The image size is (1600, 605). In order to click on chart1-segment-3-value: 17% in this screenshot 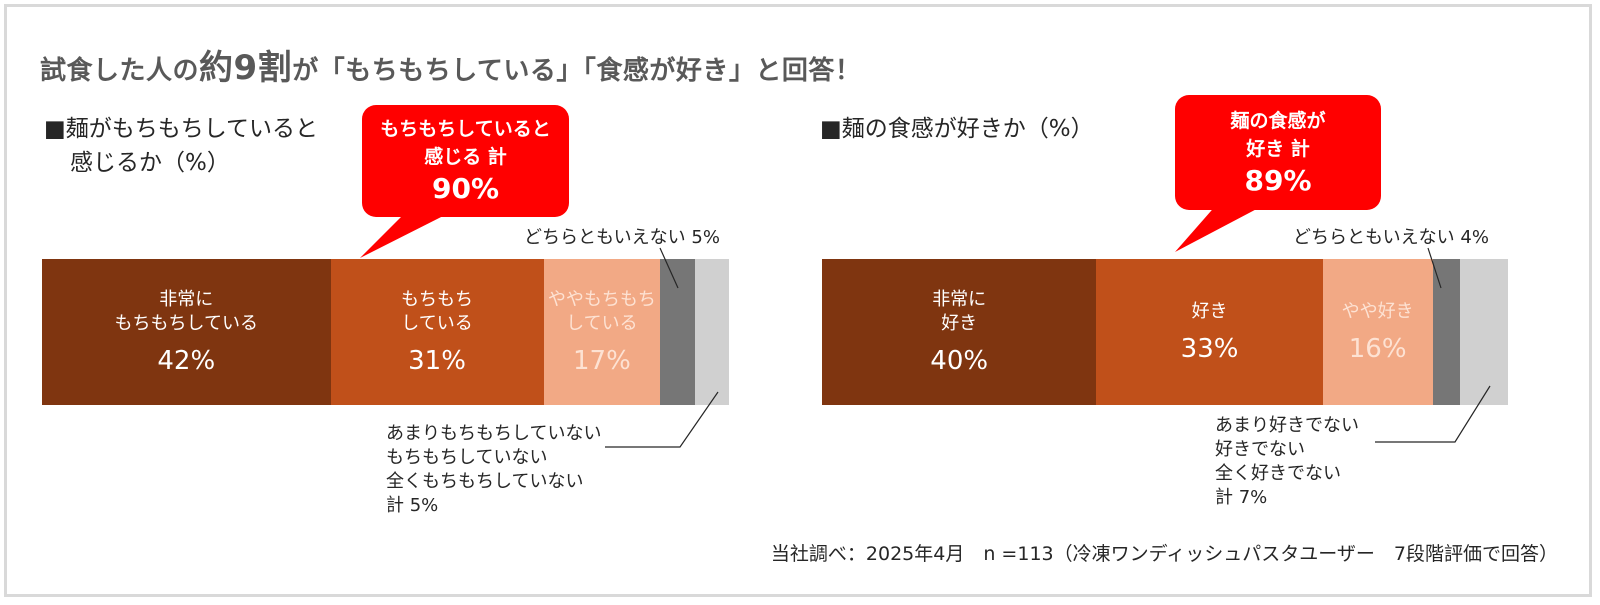, I will do `click(601, 361)`.